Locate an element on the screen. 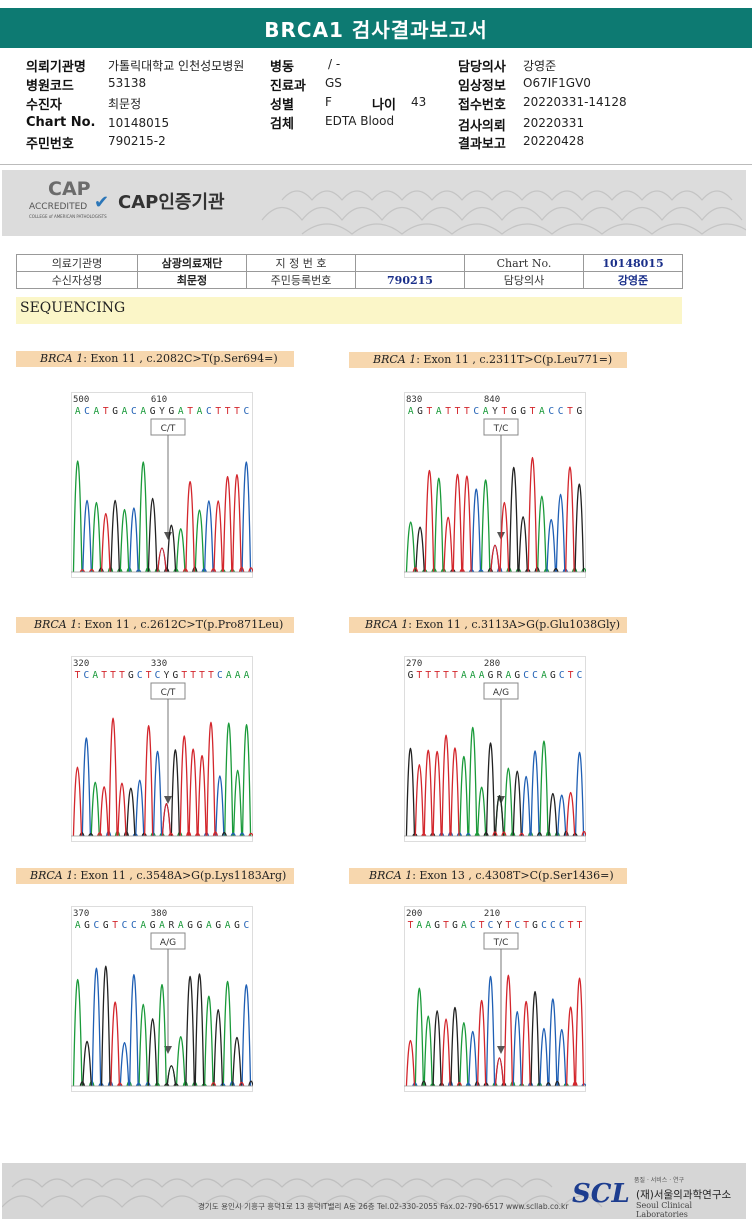 The image size is (752, 1227). label-department: 진료과 is located at coordinates (288, 86).